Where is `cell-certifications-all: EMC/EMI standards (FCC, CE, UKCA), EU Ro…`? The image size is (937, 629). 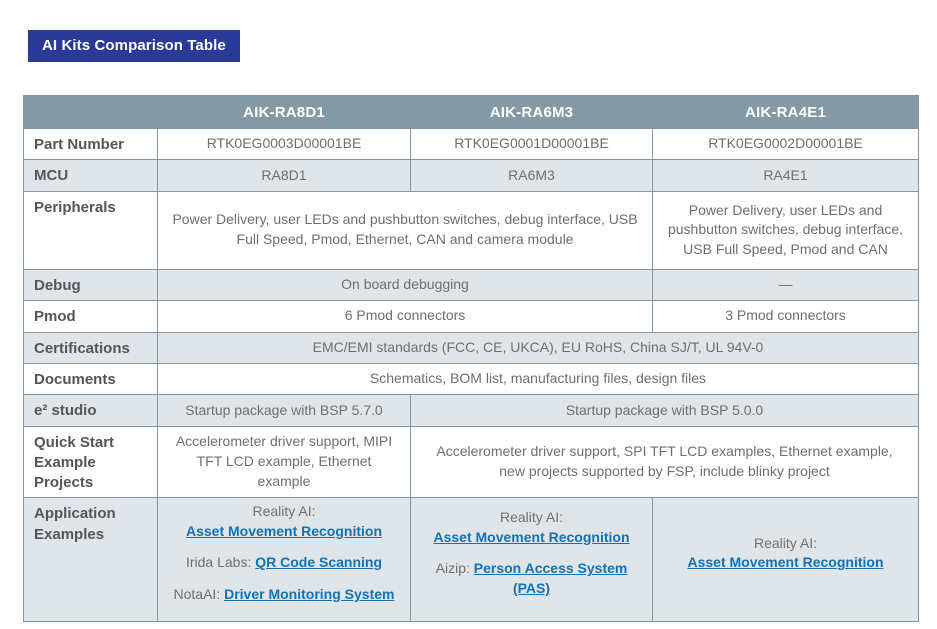
cell-certifications-all: EMC/EMI standards (FCC, CE, UKCA), EU Ro… is located at coordinates (538, 348).